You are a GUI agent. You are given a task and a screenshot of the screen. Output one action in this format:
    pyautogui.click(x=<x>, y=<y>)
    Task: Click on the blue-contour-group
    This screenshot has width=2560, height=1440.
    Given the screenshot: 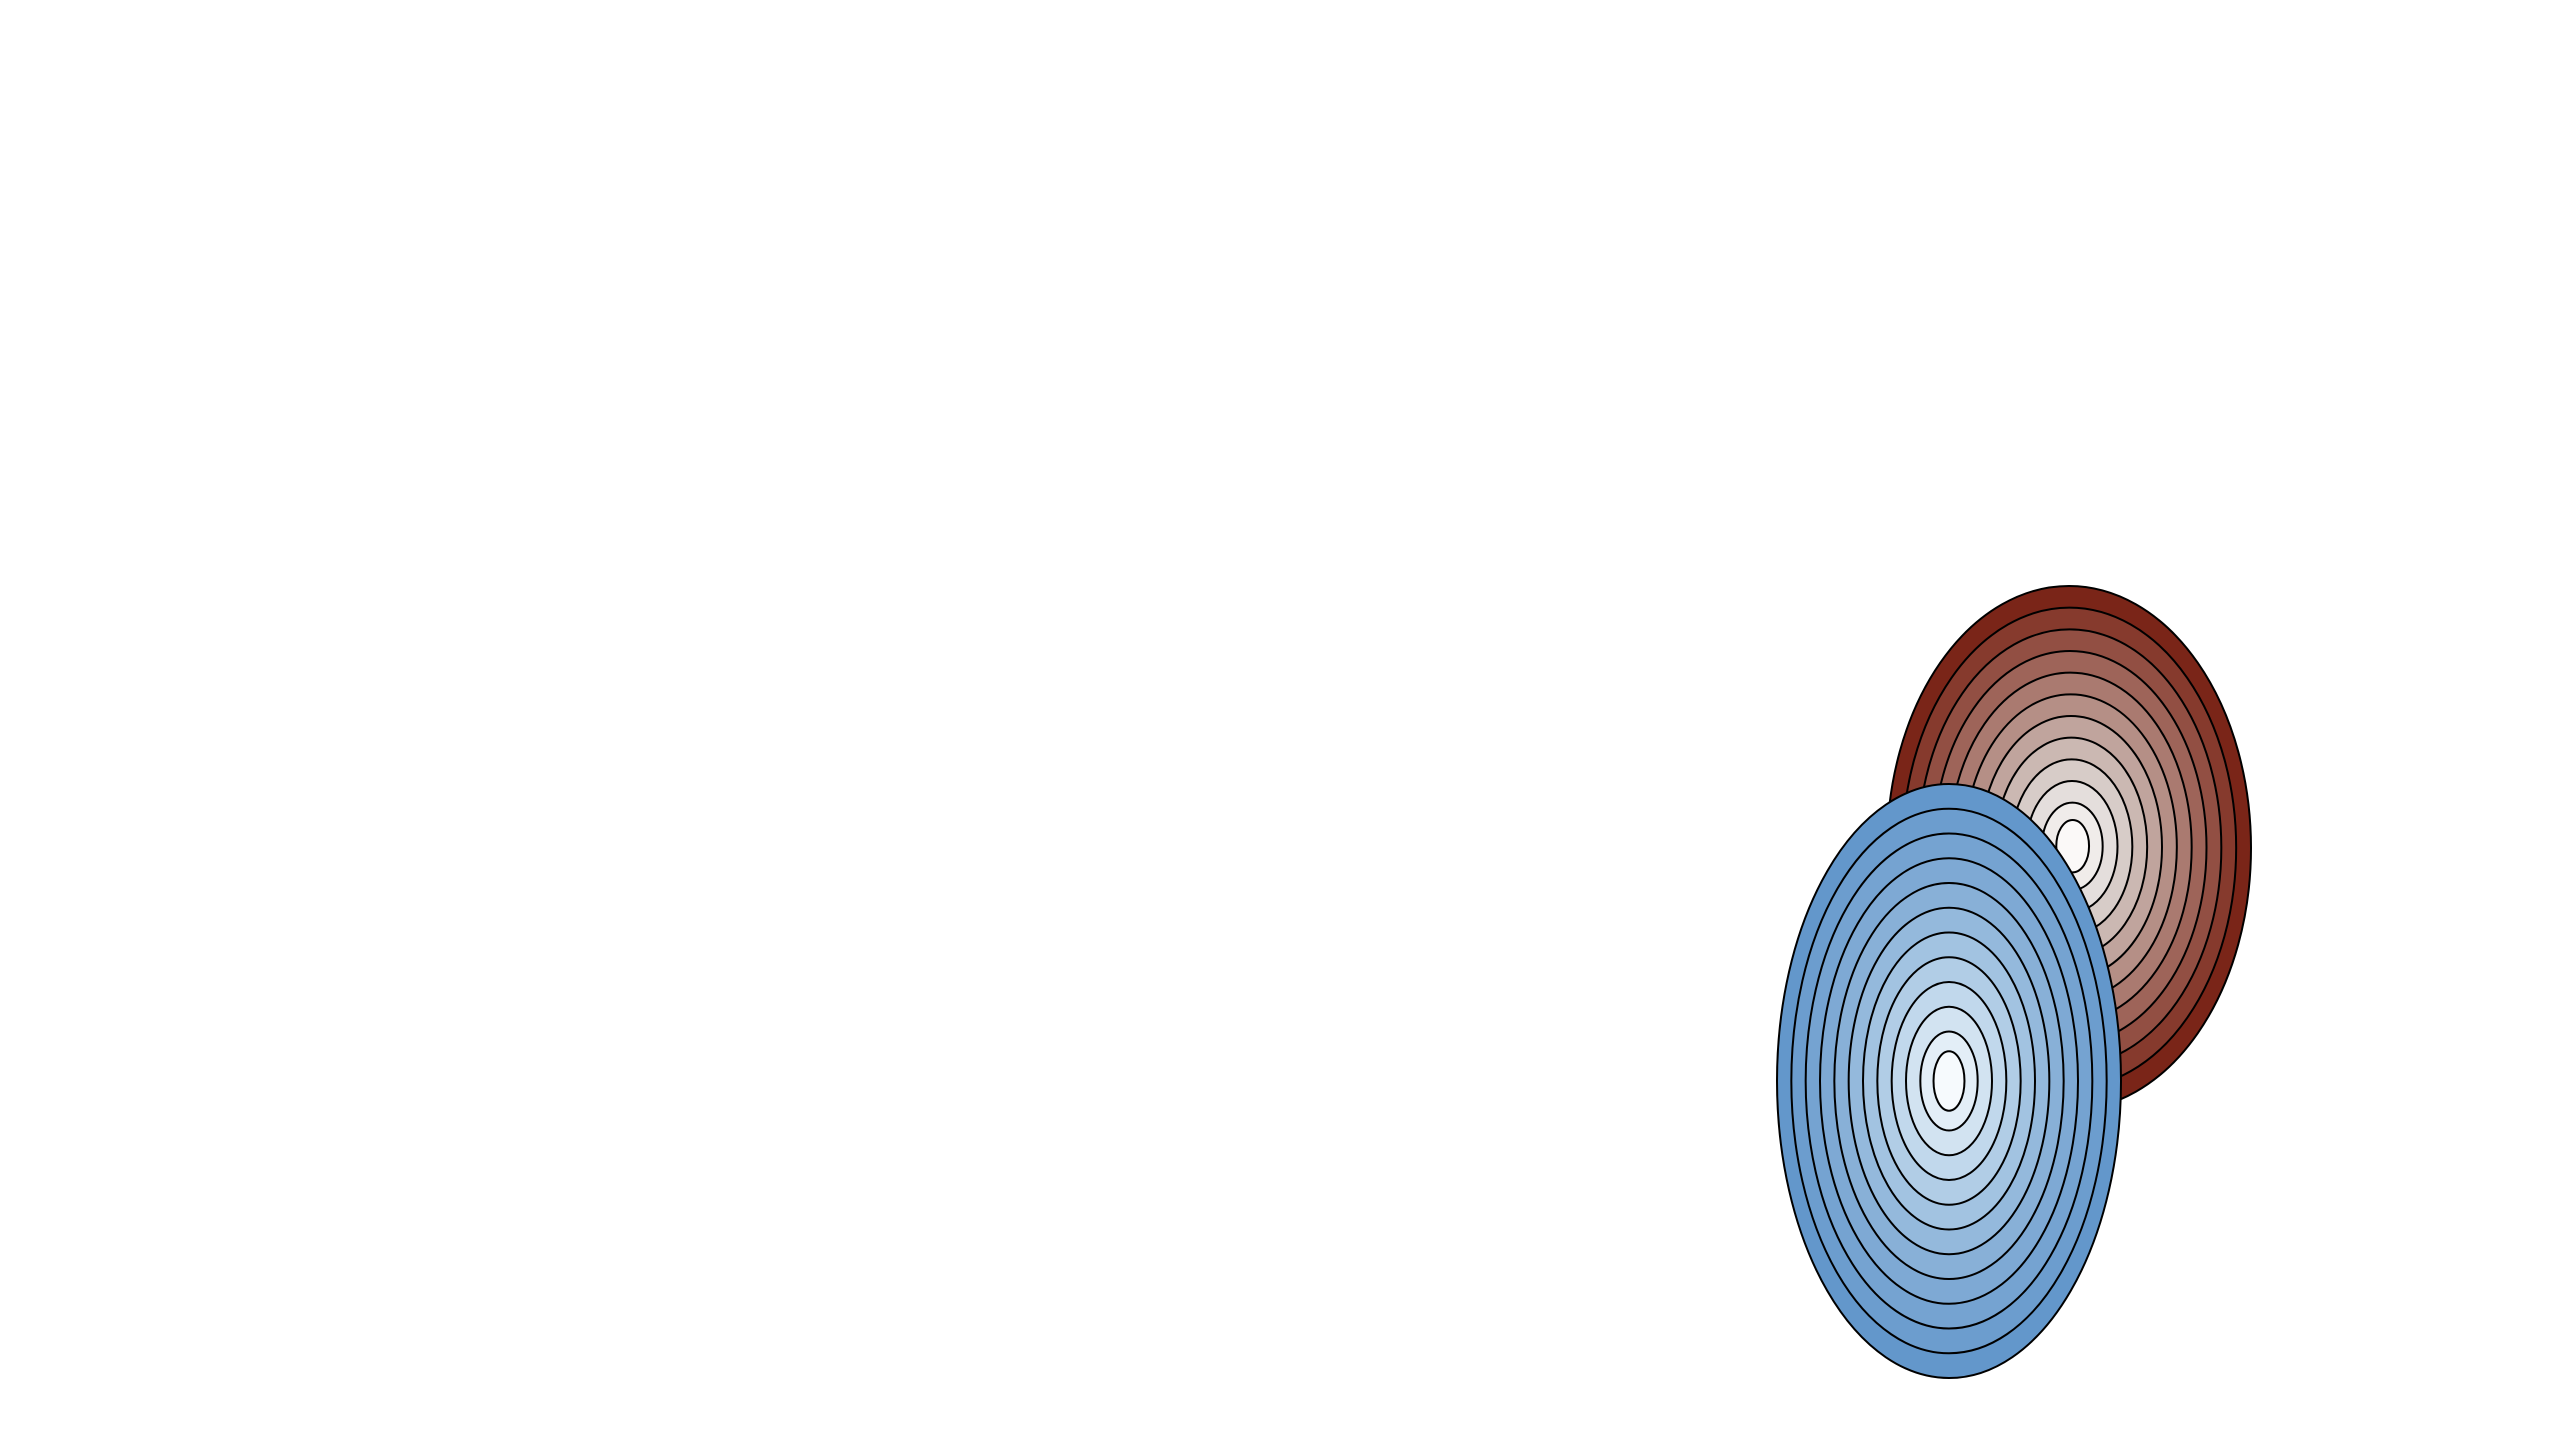 What is the action you would take?
    pyautogui.click(x=1949, y=1081)
    